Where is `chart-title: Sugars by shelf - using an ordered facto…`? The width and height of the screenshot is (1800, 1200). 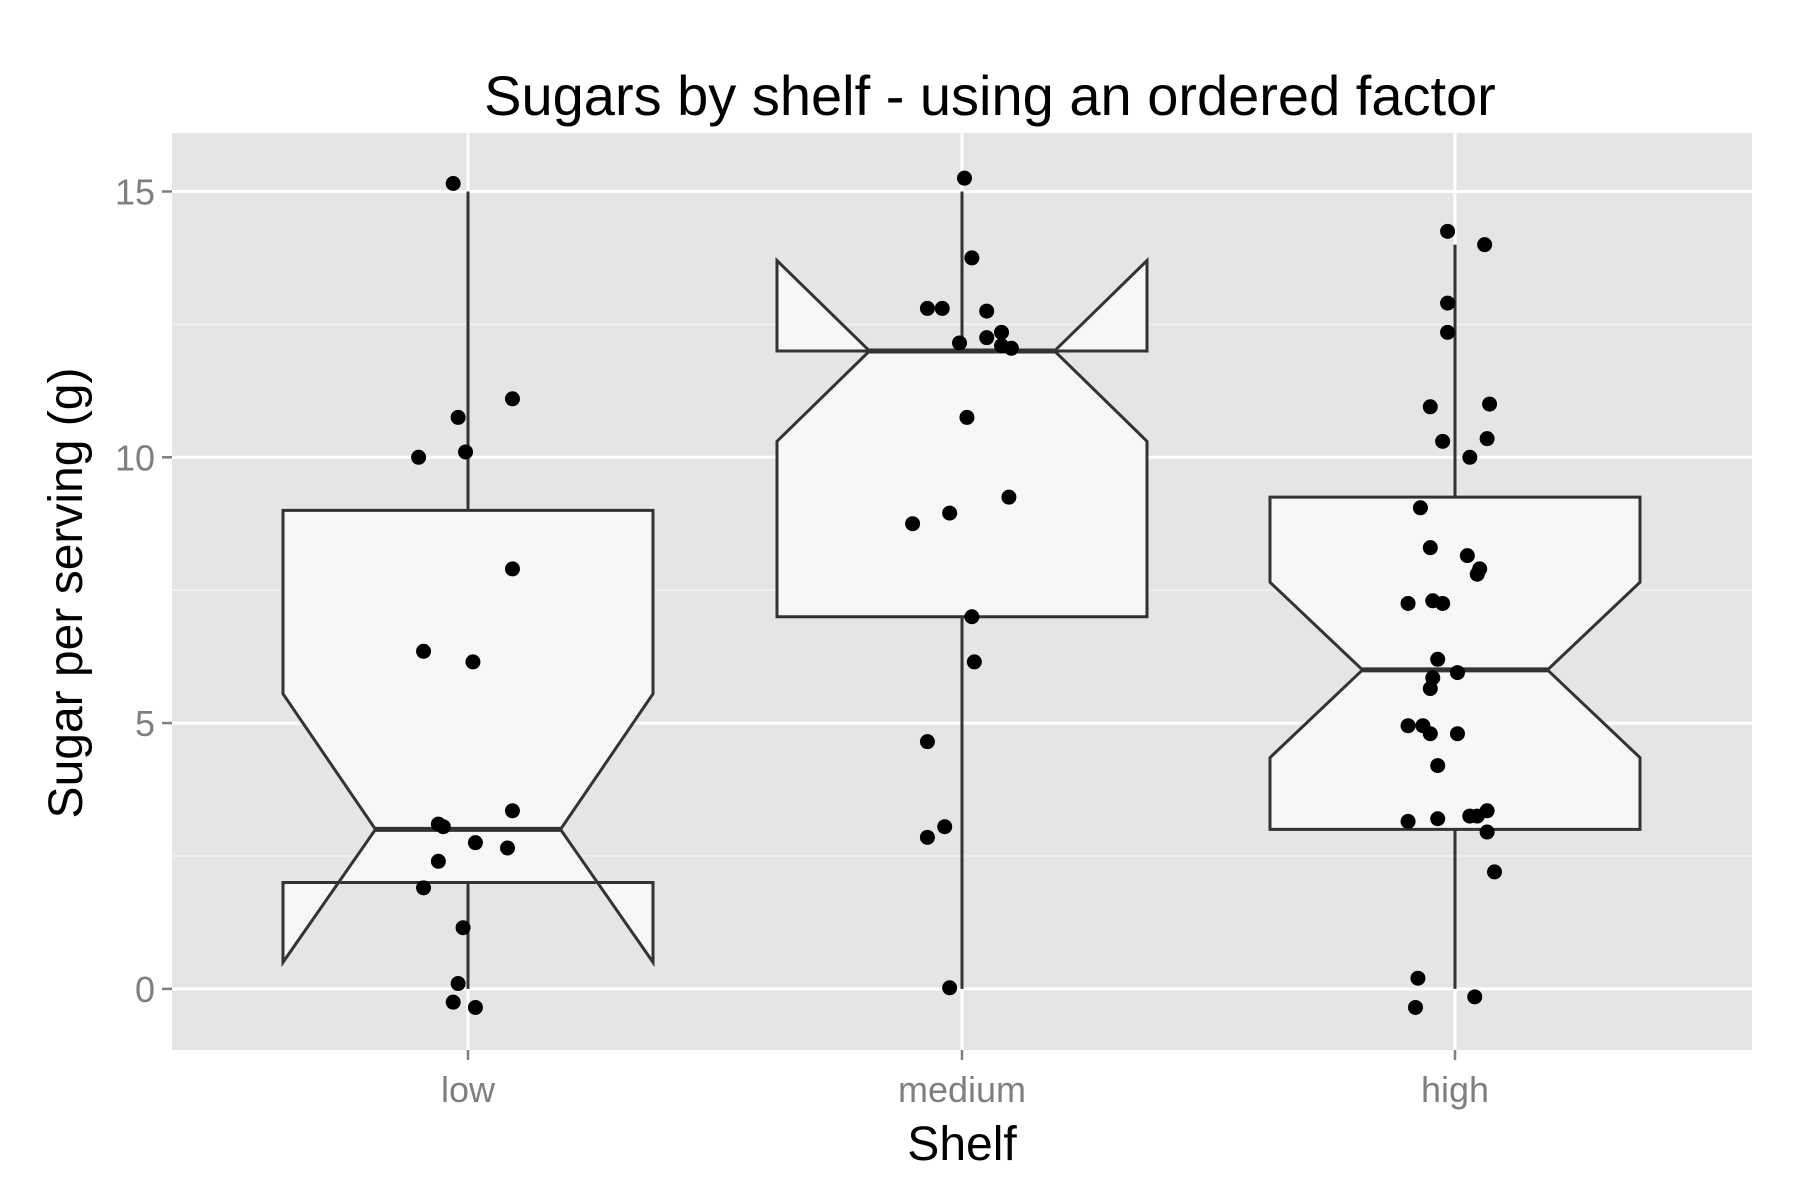
chart-title: Sugars by shelf - using an ordered facto… is located at coordinates (990, 95).